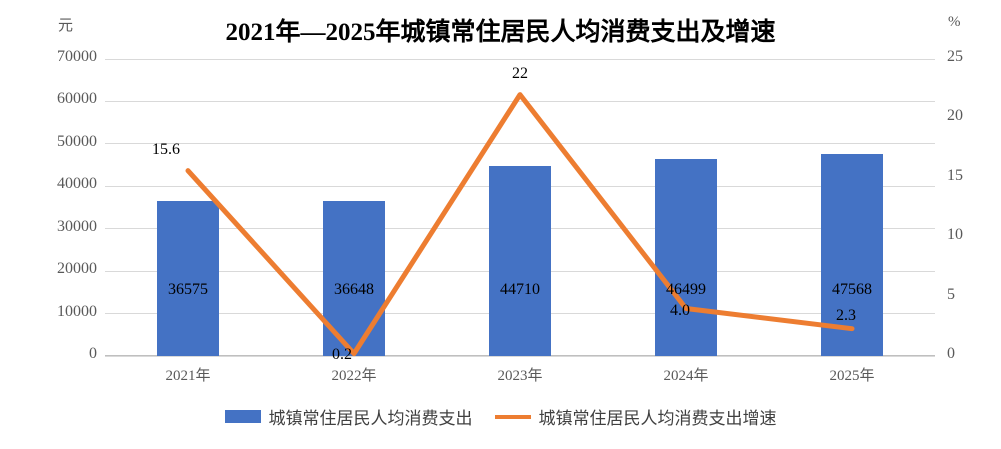 The height and width of the screenshot is (449, 1001). What do you see at coordinates (520, 376) in the screenshot?
I see `x-axis-tick-label: 2023年` at bounding box center [520, 376].